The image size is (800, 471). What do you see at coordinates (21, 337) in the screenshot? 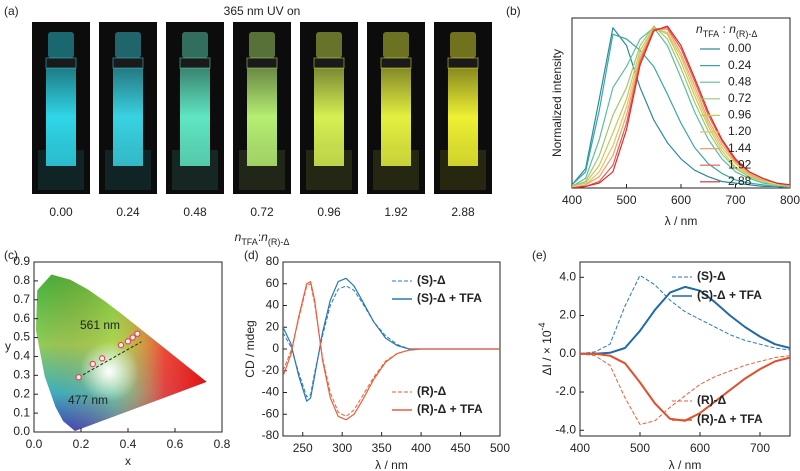
I see `y-tick-label: 0.5` at bounding box center [21, 337].